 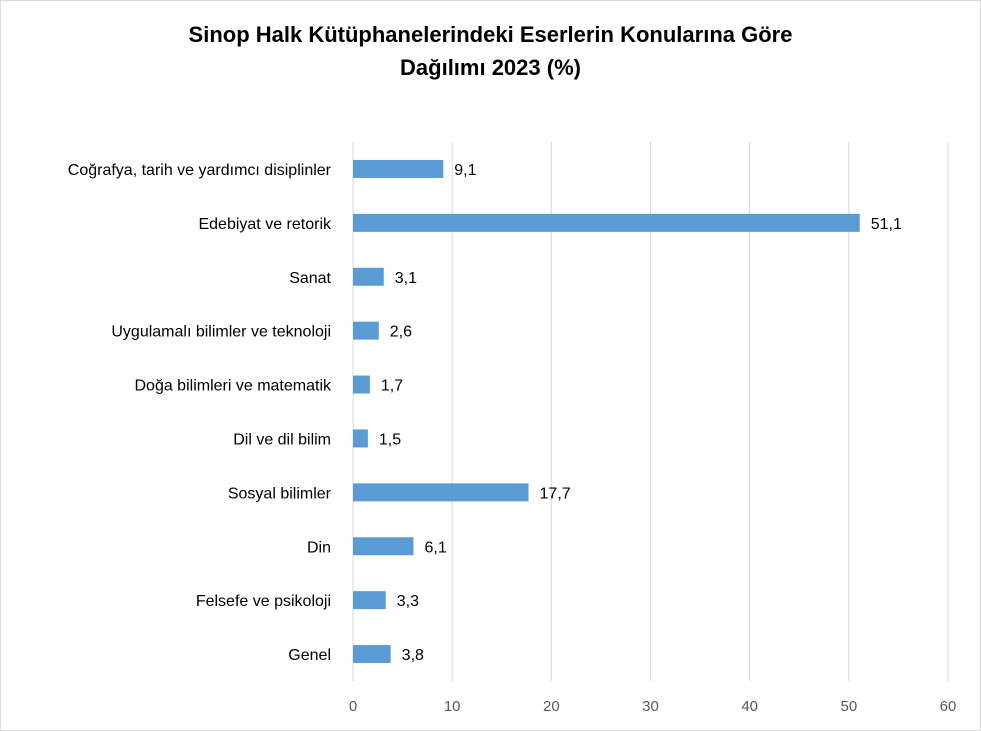 I want to click on category-label-5: Dil ve dil bilim, so click(x=282, y=439).